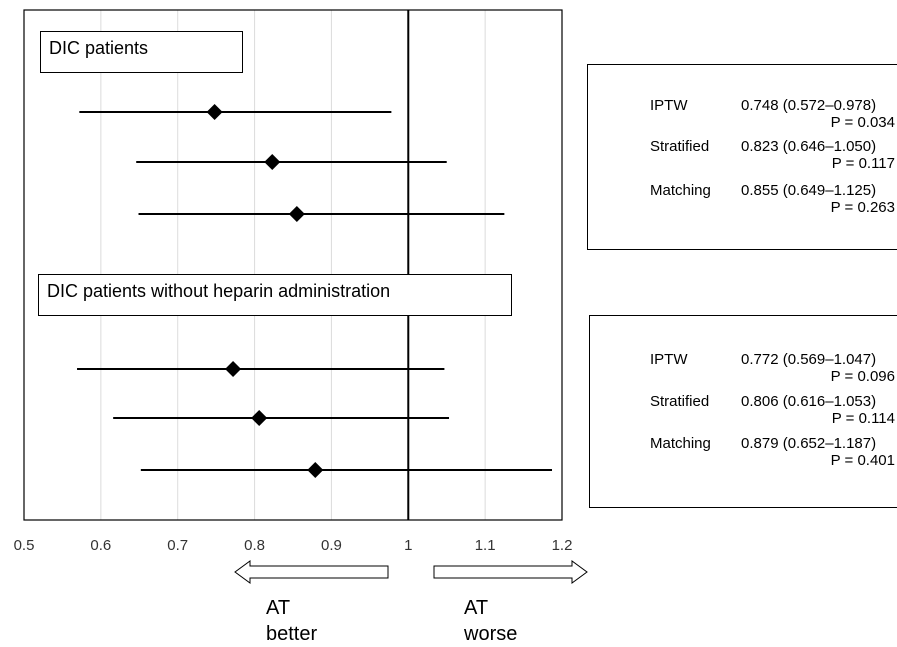 Image resolution: width=897 pixels, height=647 pixels. I want to click on stat-ci: 0.823 (0.646–1.050), so click(809, 146).